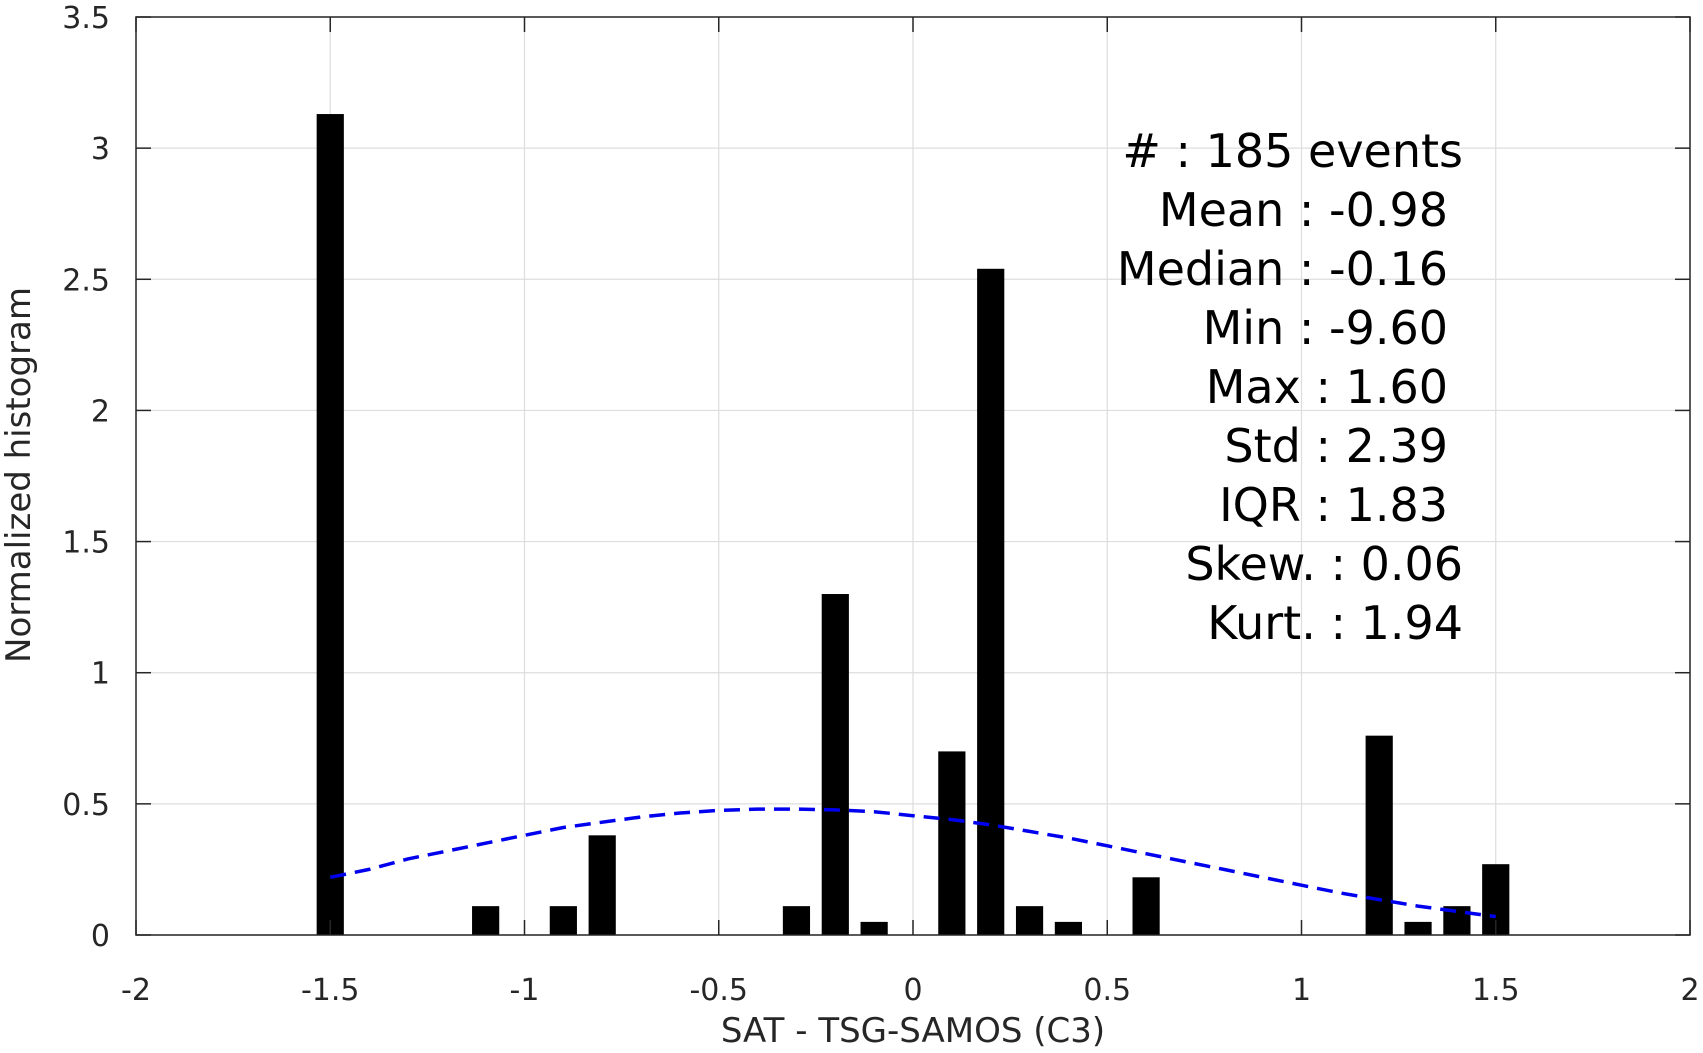 The image size is (1703, 1053). Describe the element at coordinates (1336, 446) in the screenshot. I see `stat-std: Std : 2.39` at that location.